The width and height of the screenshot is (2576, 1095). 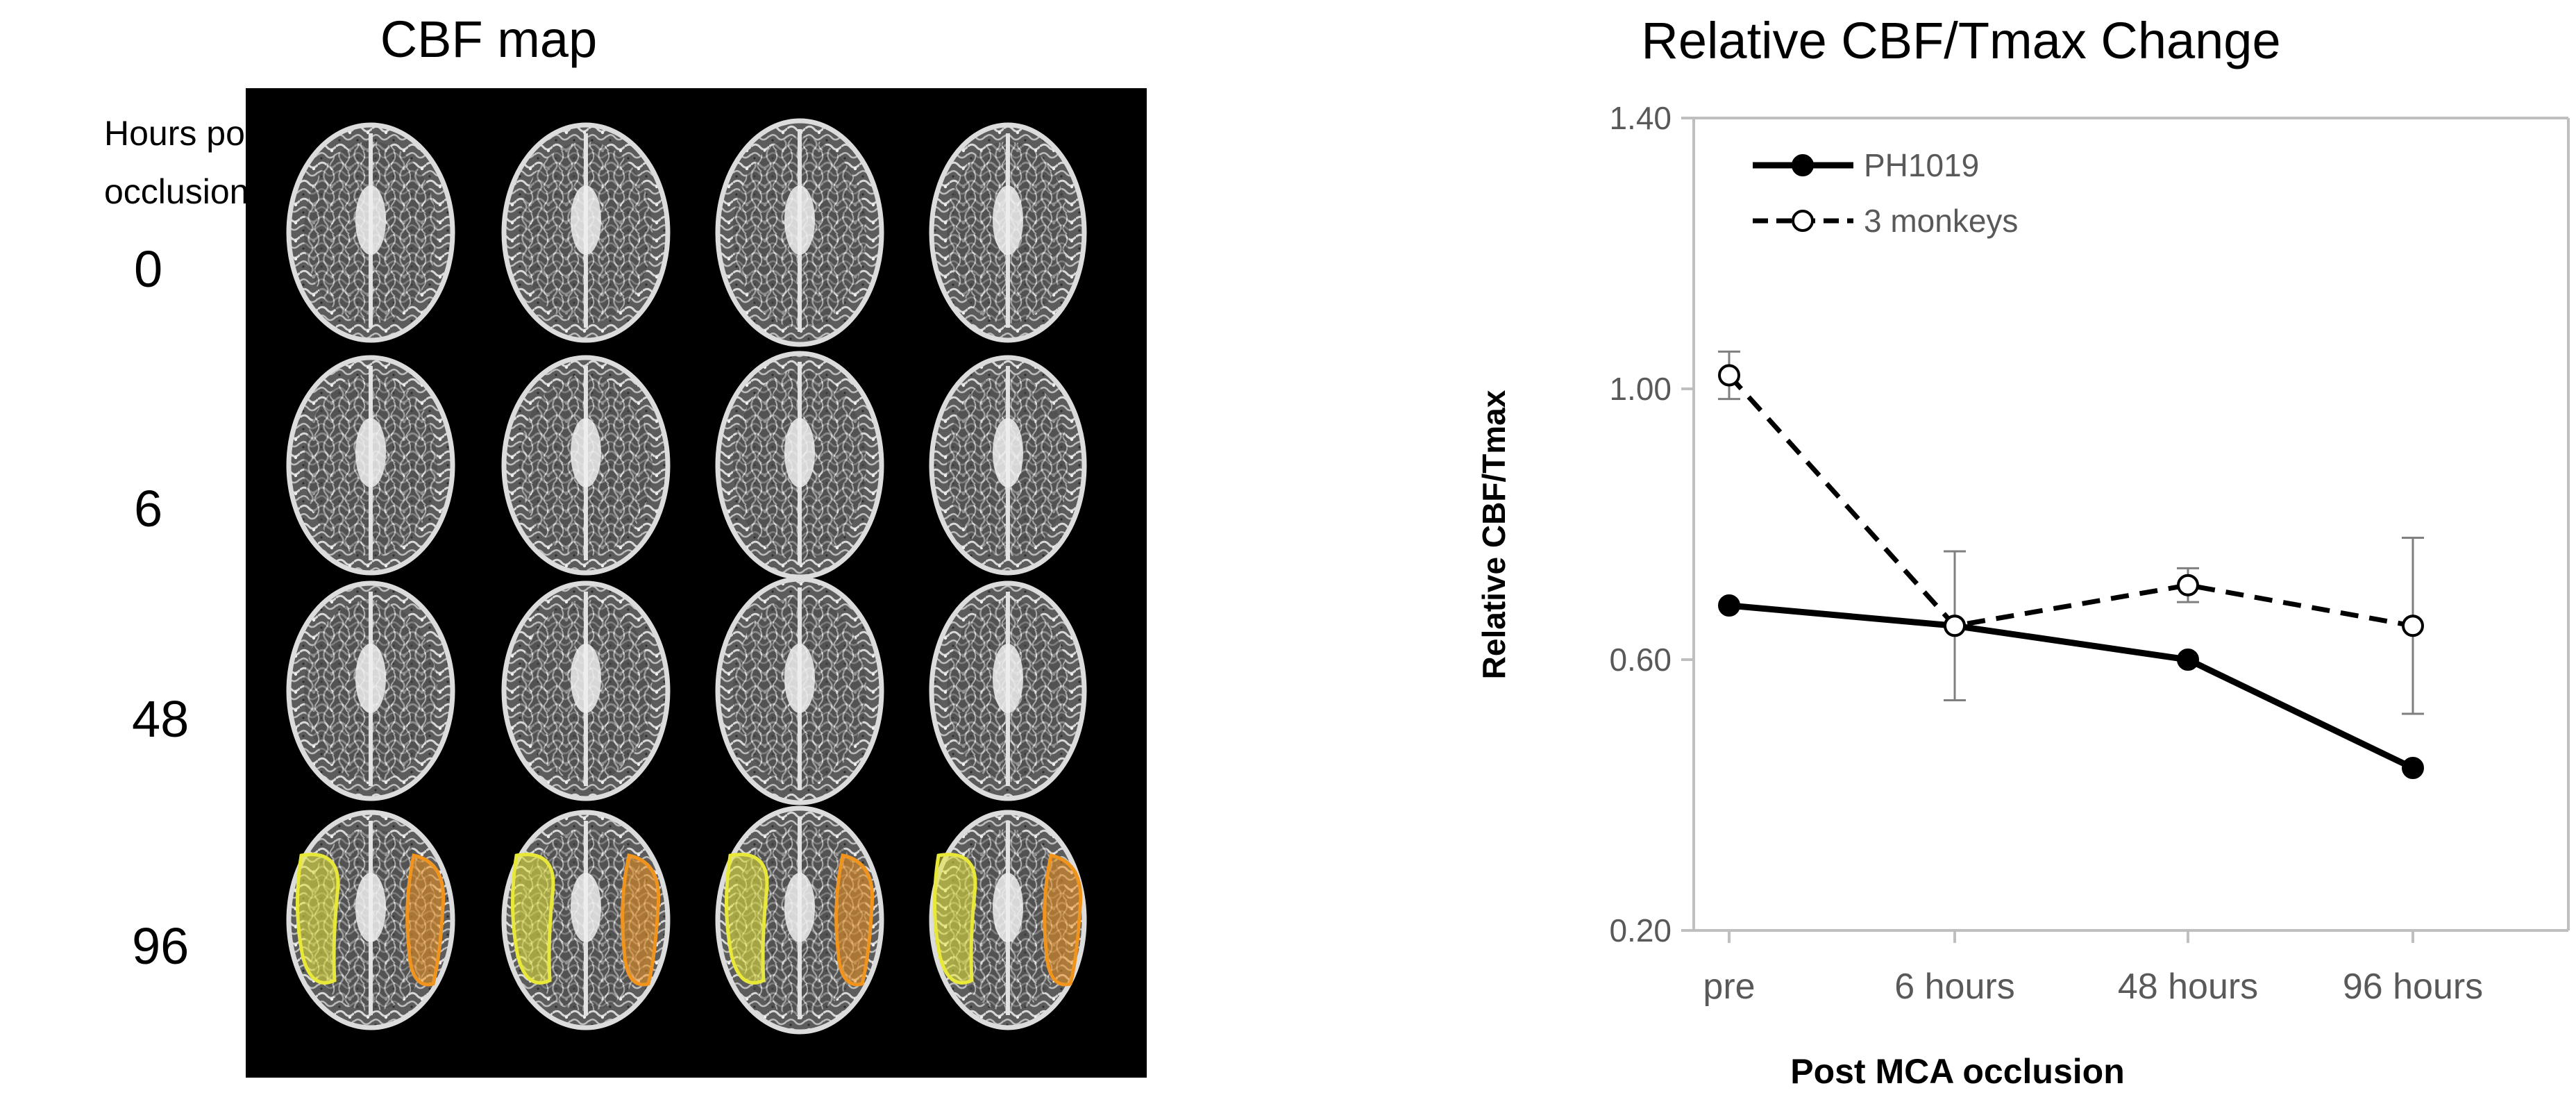 I want to click on row-label-48: 48, so click(x=161, y=719).